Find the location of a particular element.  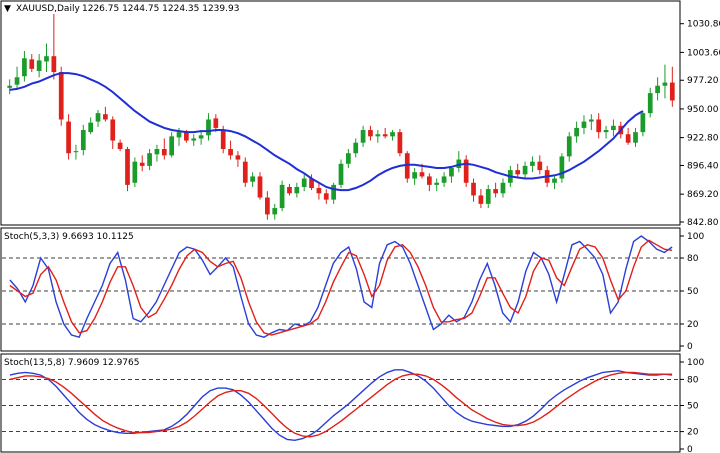

stochastic-1-levels is located at coordinates (340, 291).